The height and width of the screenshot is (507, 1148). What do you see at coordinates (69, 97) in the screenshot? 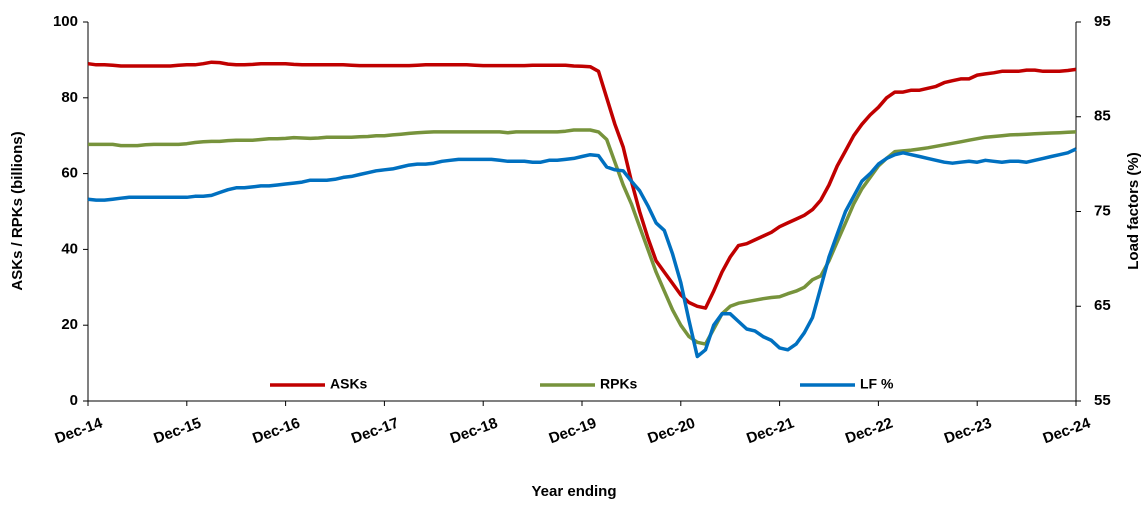
I see `y-tick-label: 80` at bounding box center [69, 97].